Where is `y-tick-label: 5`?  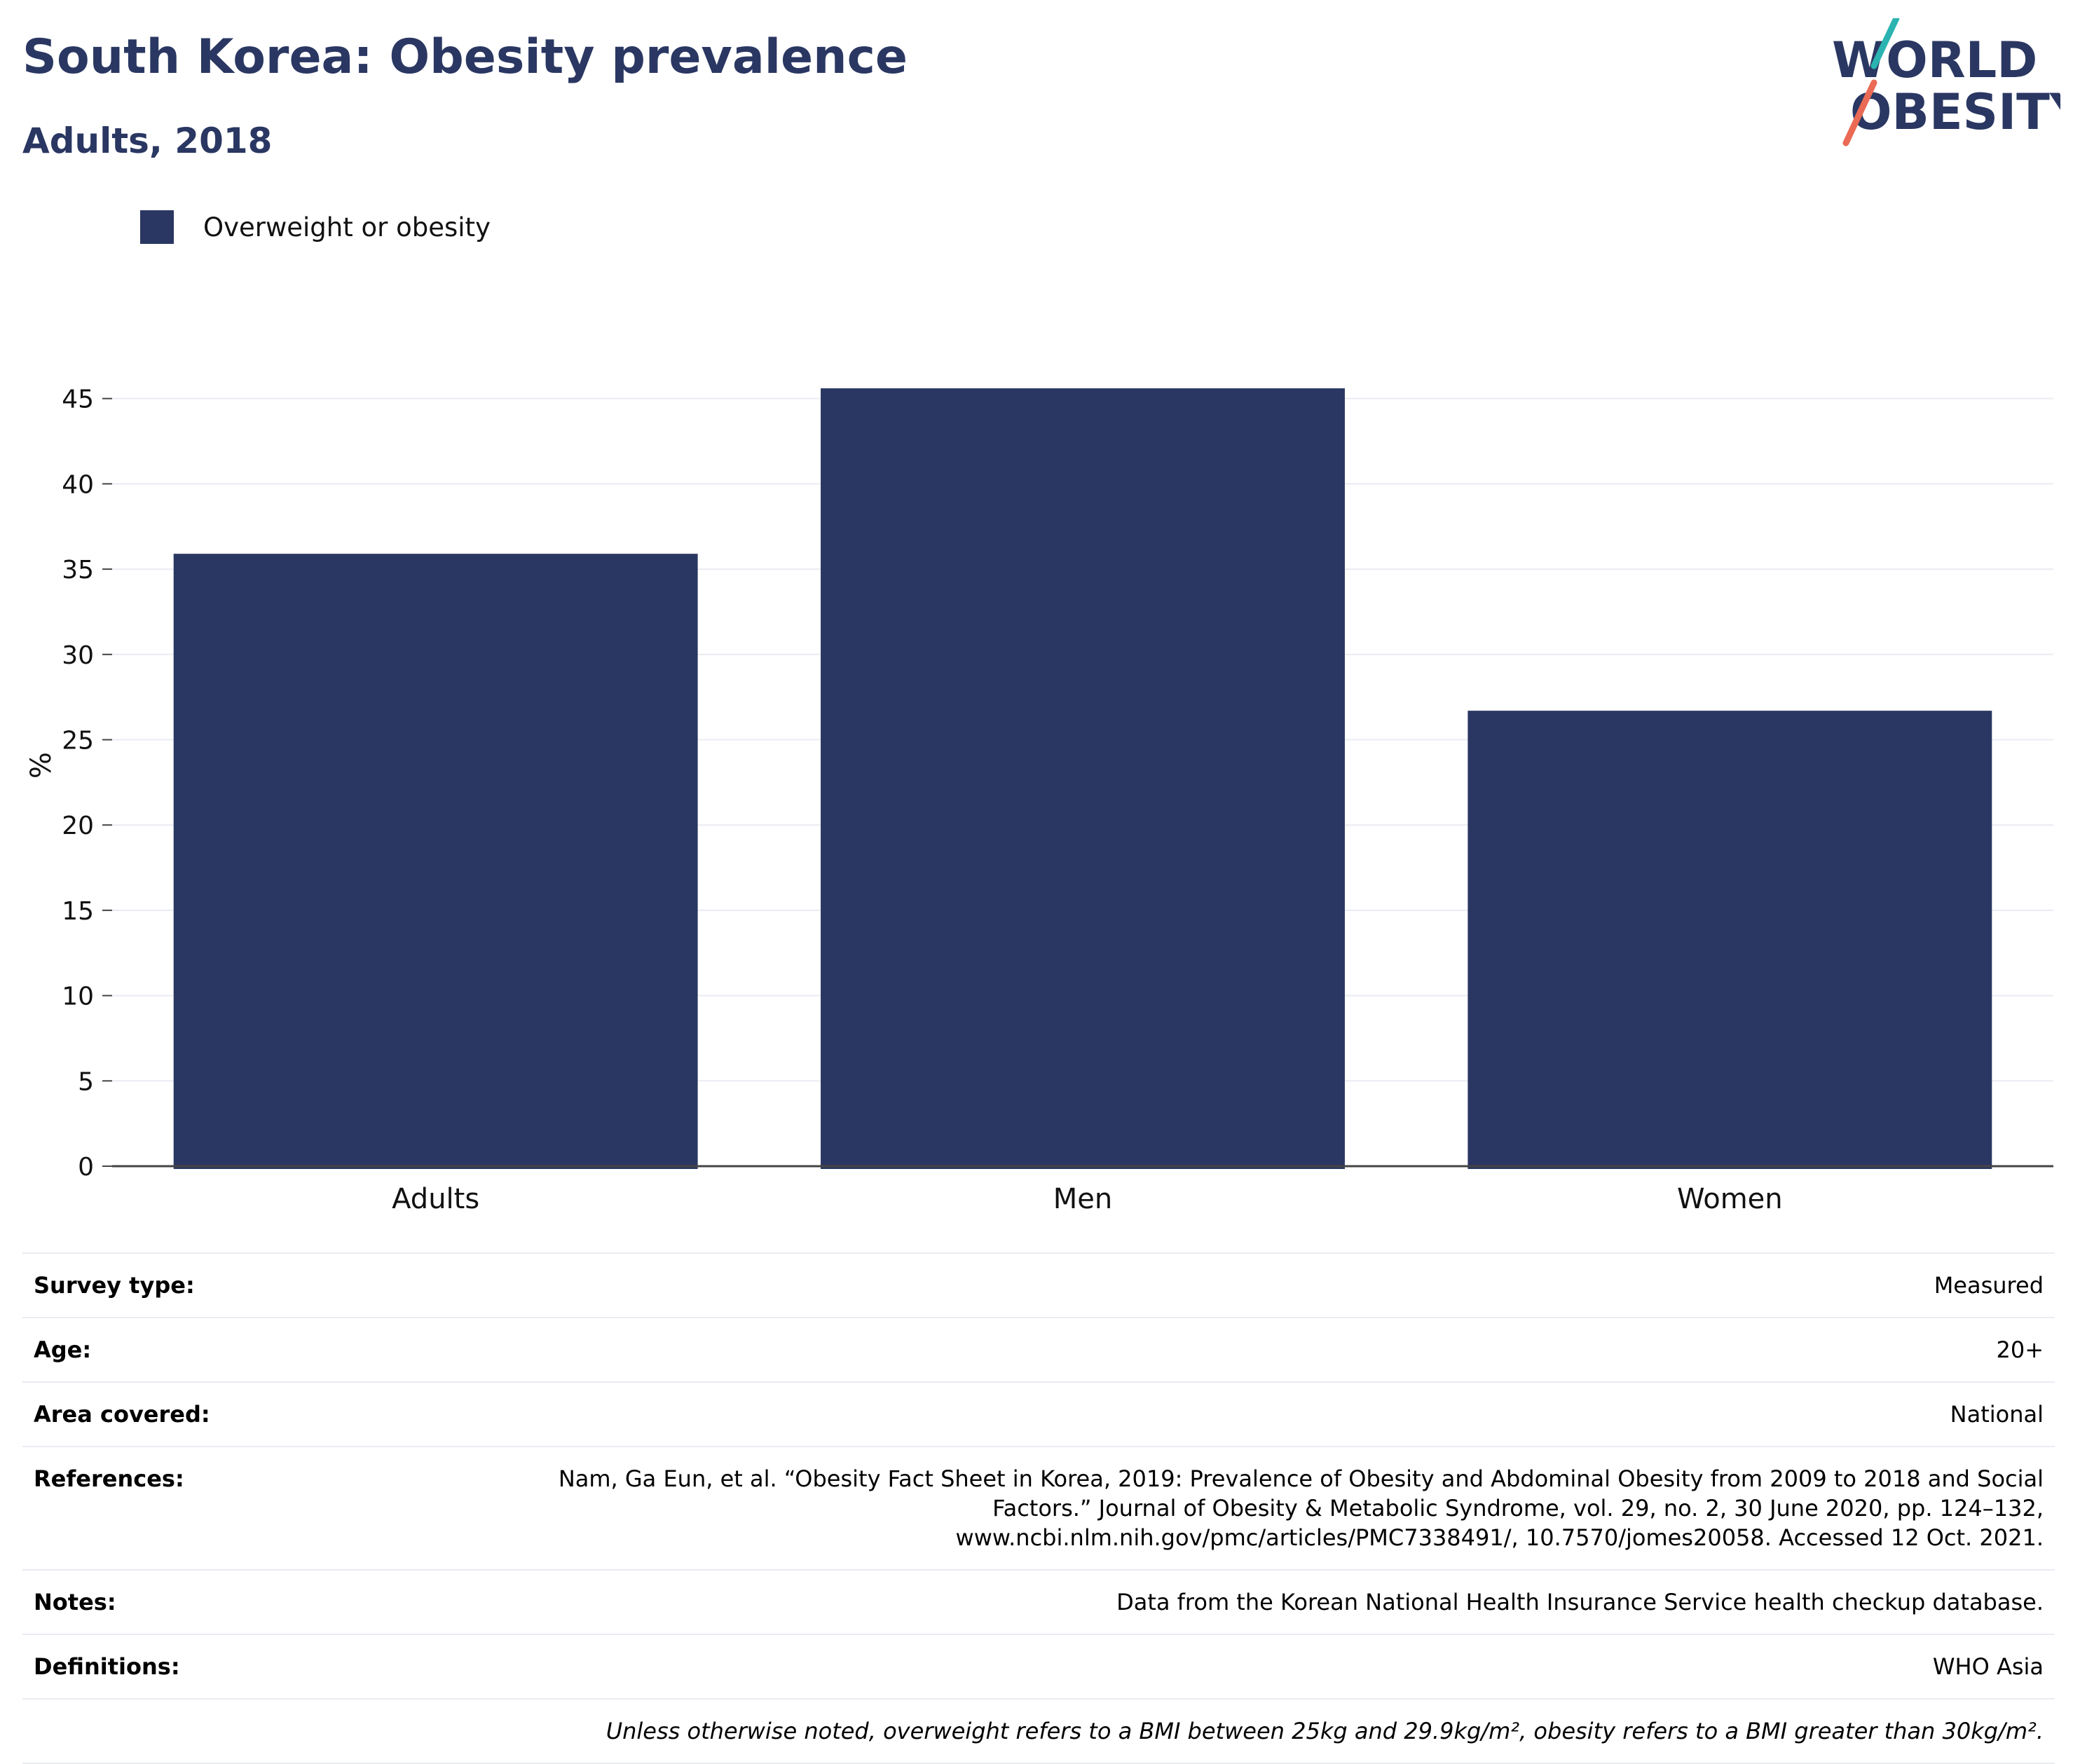 y-tick-label: 5 is located at coordinates (86, 1081).